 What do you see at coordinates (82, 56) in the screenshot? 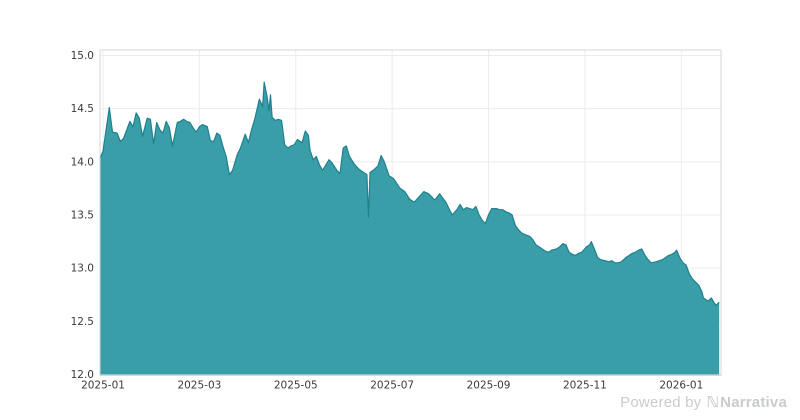
I see `y-tick-label: 15.0` at bounding box center [82, 56].